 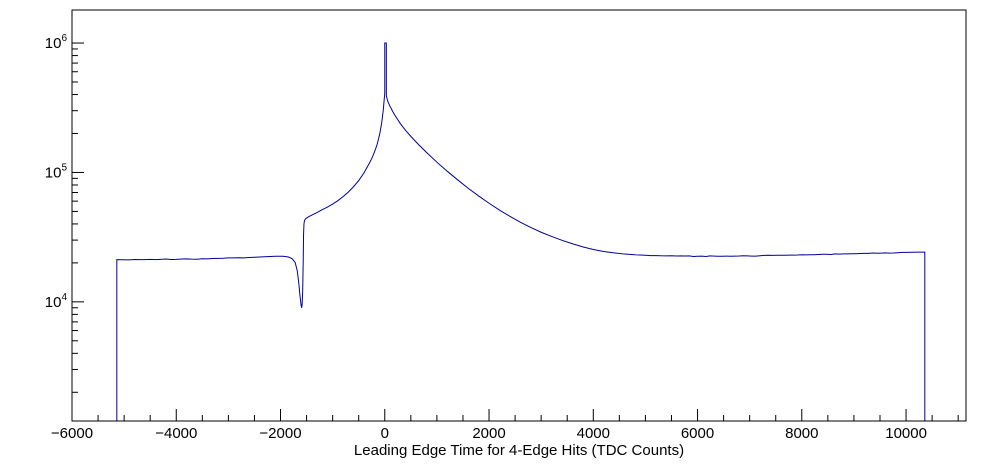 I want to click on y-tick-label: 10⁵, so click(x=56, y=171).